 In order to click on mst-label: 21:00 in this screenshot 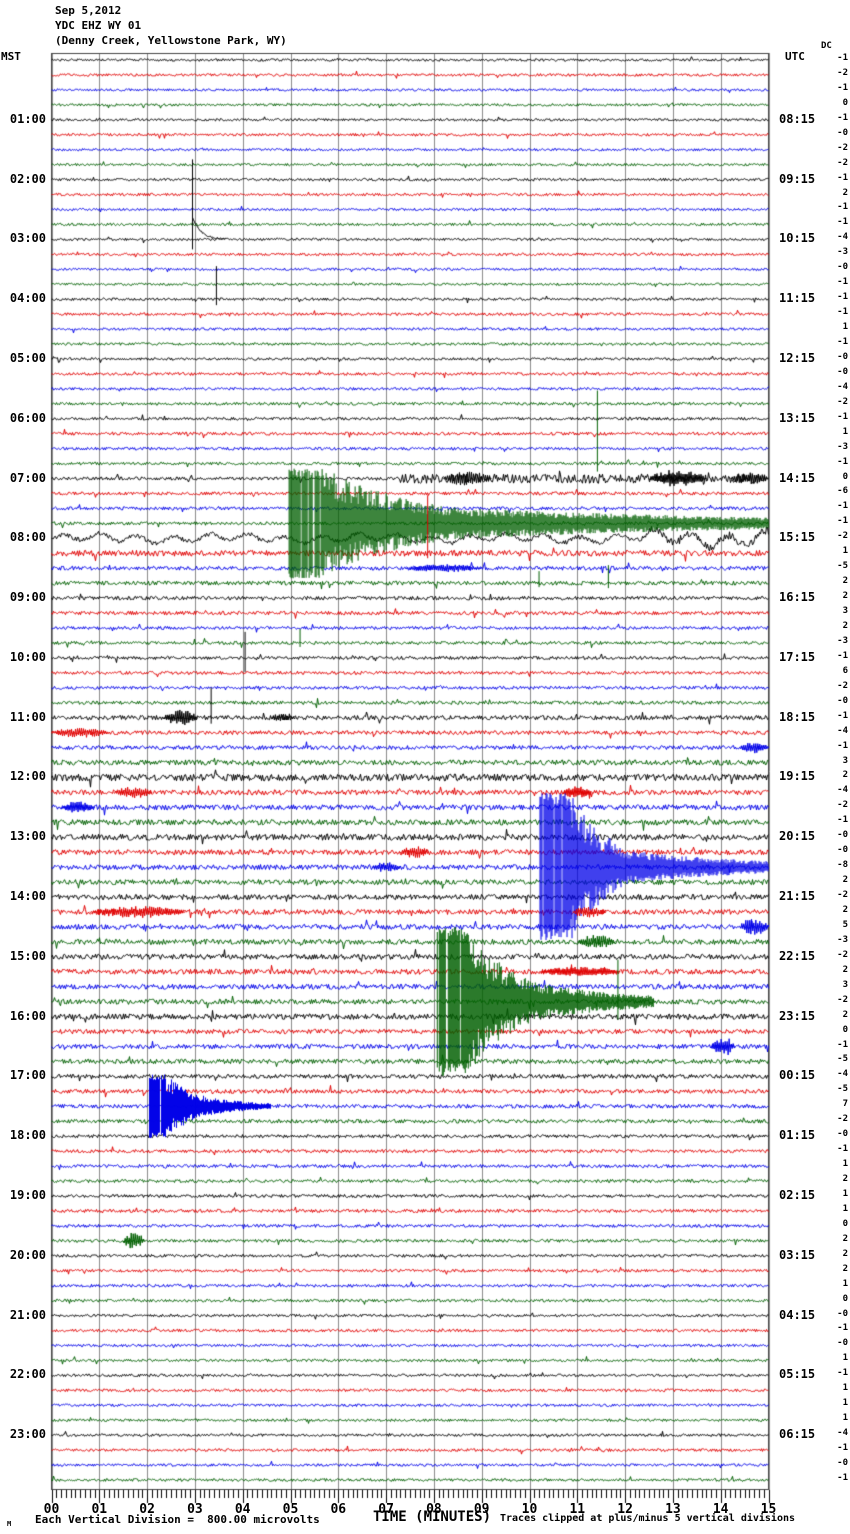, I will do `click(27, 1314)`.